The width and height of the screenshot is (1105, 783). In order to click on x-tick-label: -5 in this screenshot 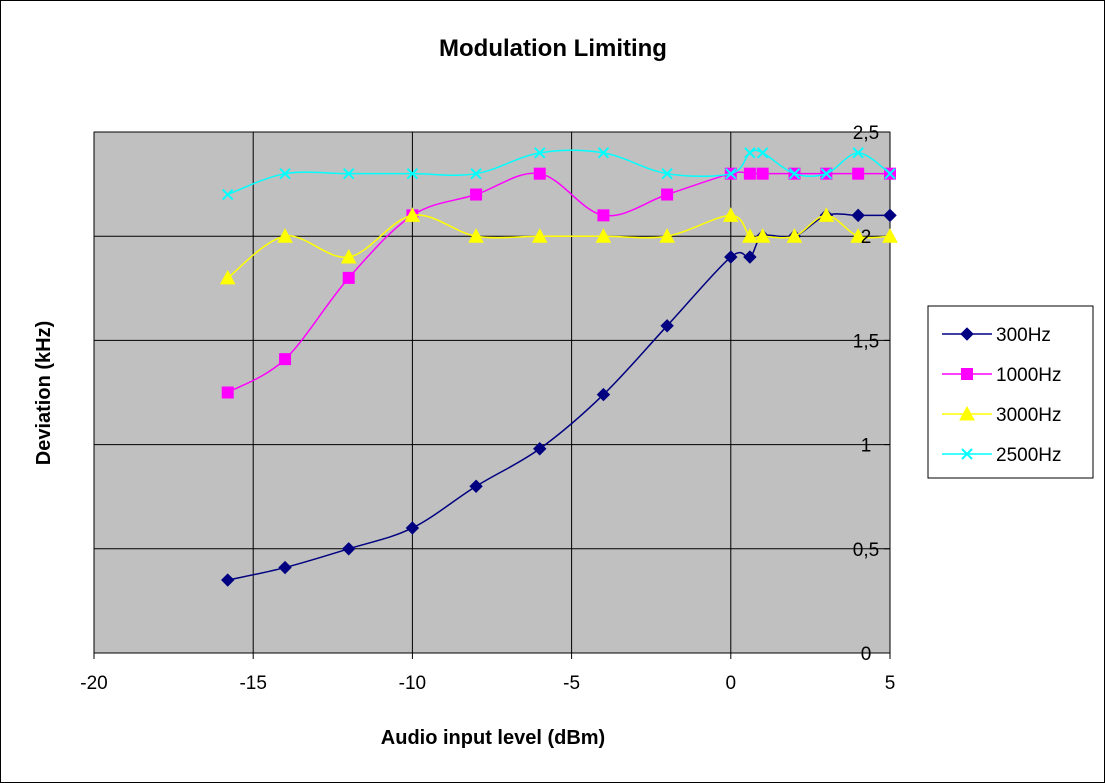, I will do `click(571, 683)`.